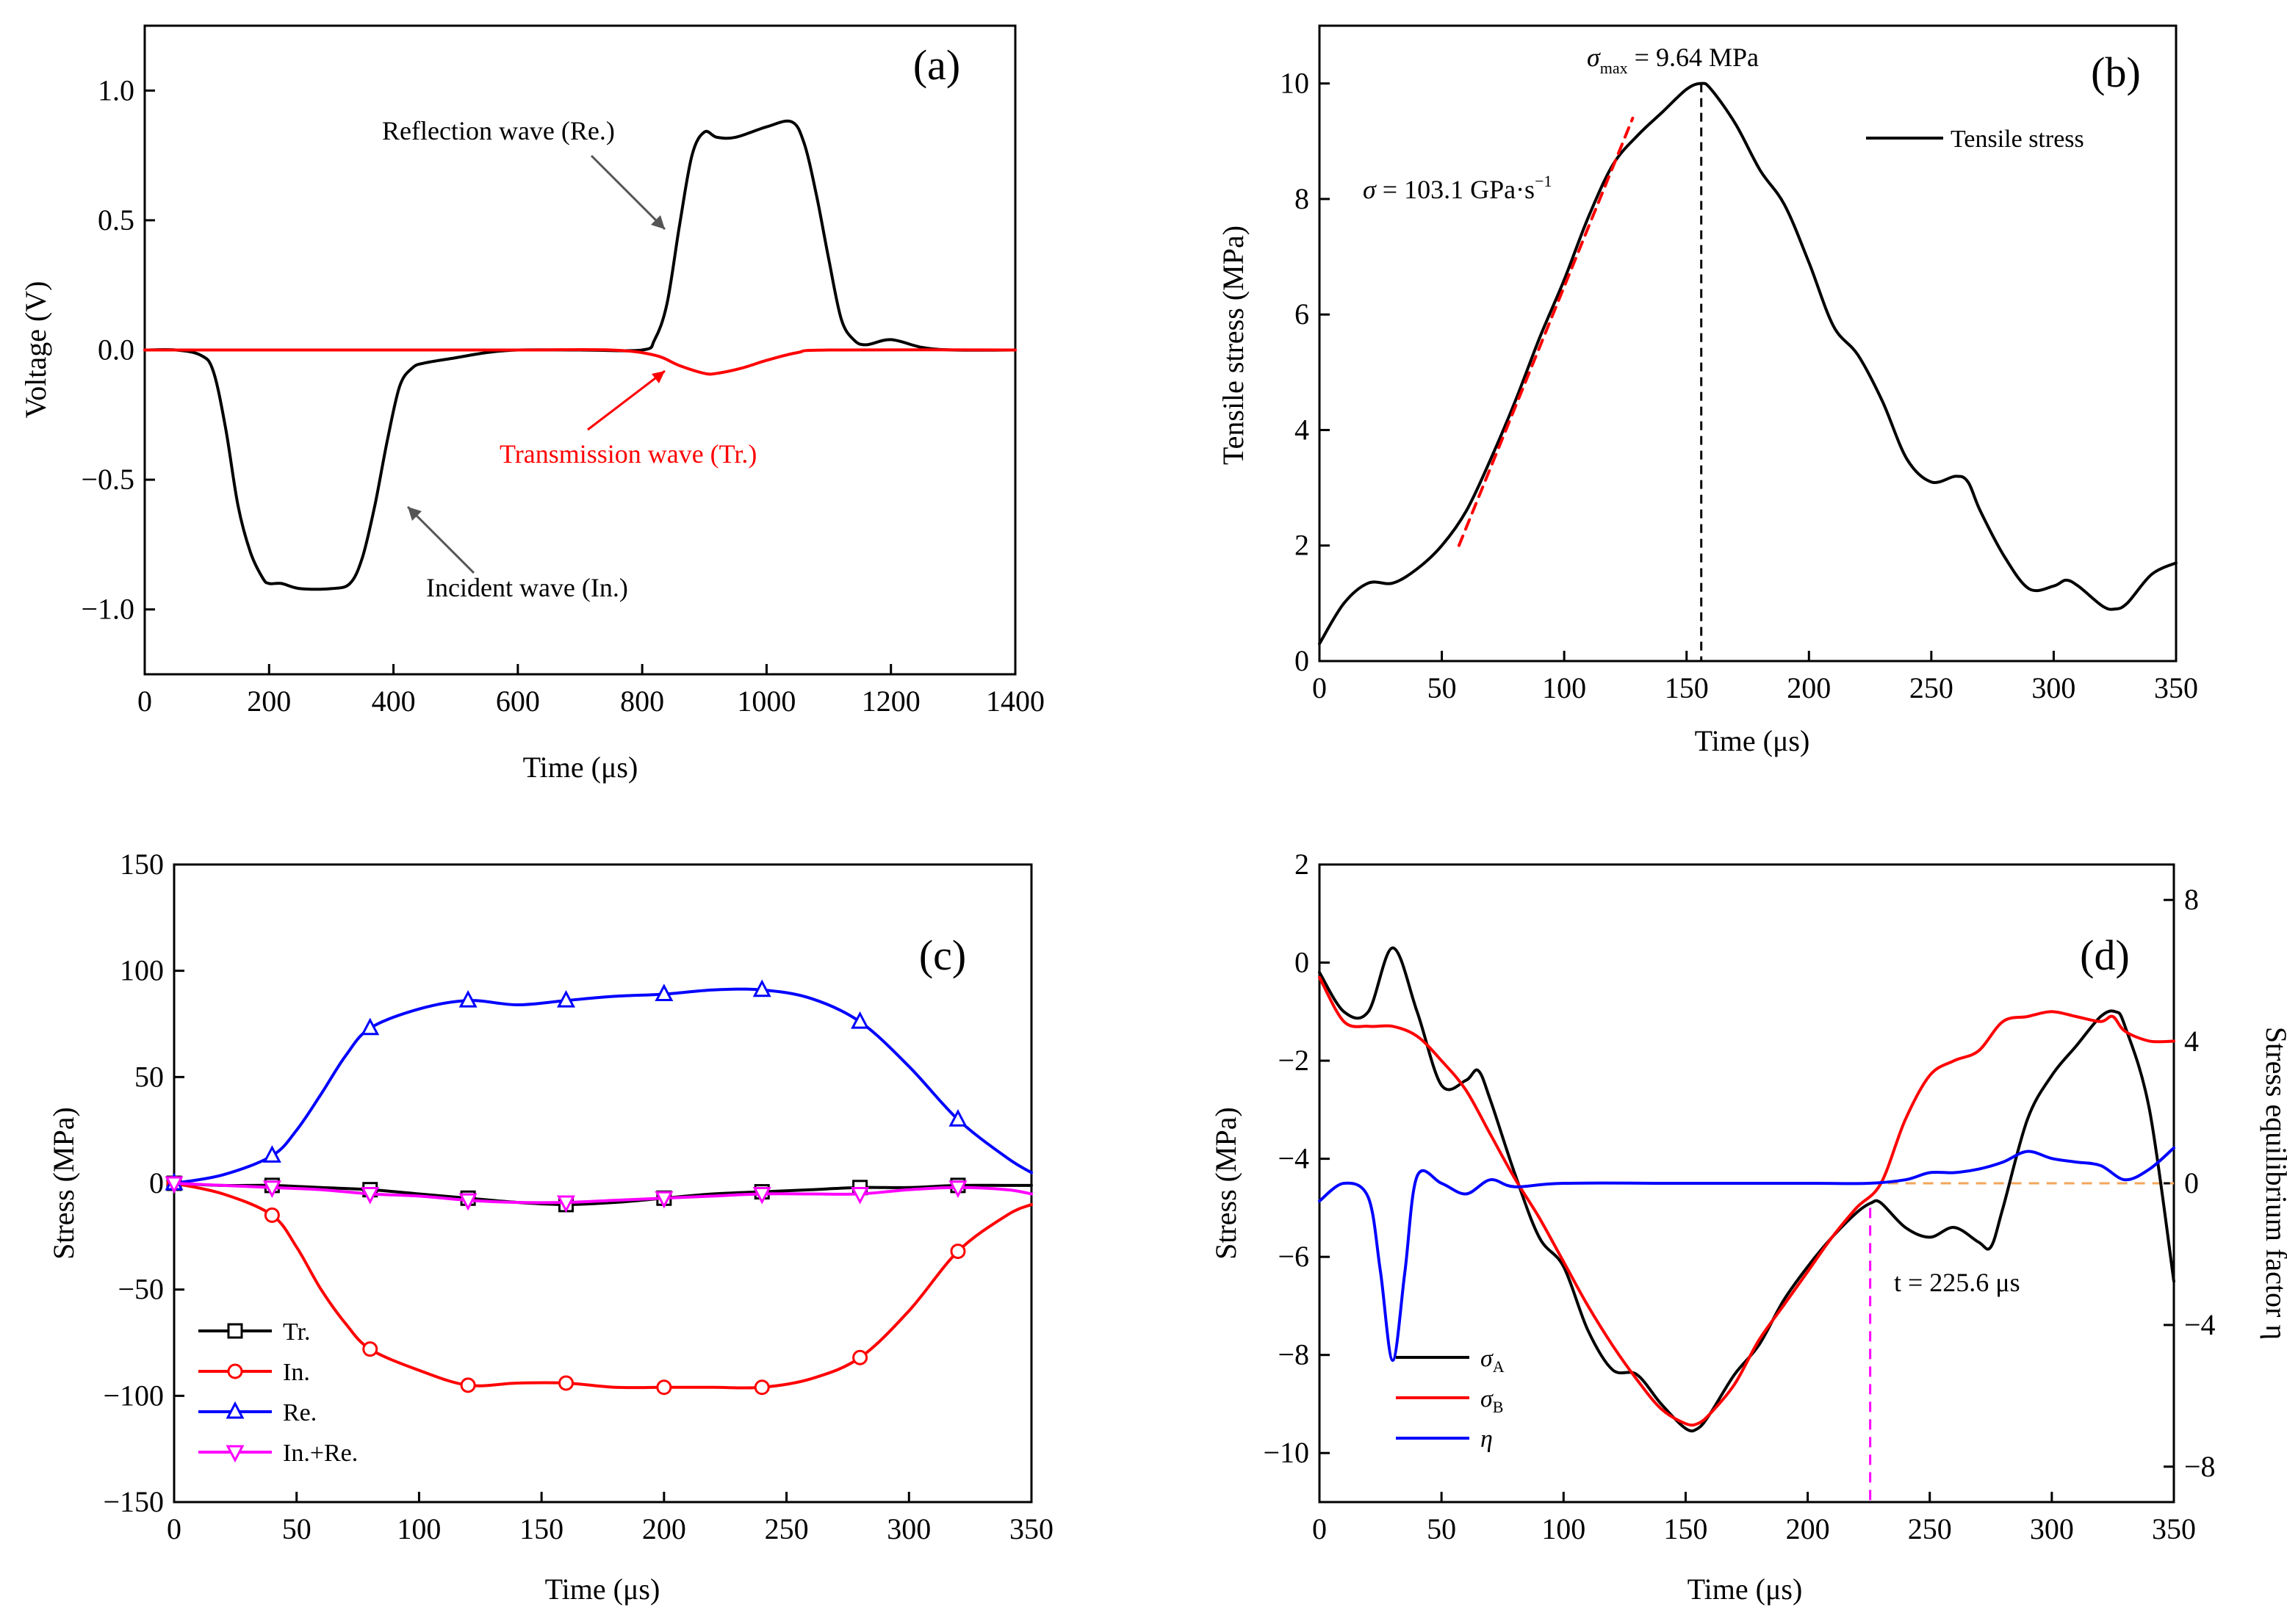 The width and height of the screenshot is (2287, 1624). Describe the element at coordinates (1293, 1256) in the screenshot. I see `y-tick-label-d: −6` at that location.